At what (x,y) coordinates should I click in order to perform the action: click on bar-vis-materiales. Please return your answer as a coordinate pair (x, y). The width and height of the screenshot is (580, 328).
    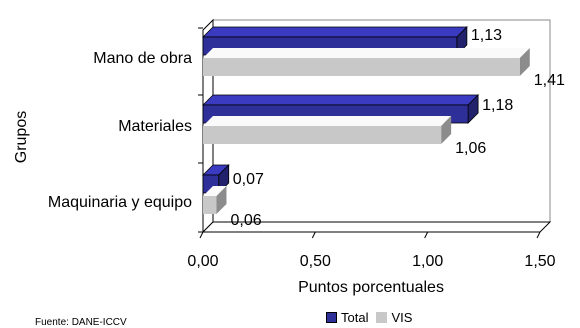
    Looking at the image, I should click on (322, 135).